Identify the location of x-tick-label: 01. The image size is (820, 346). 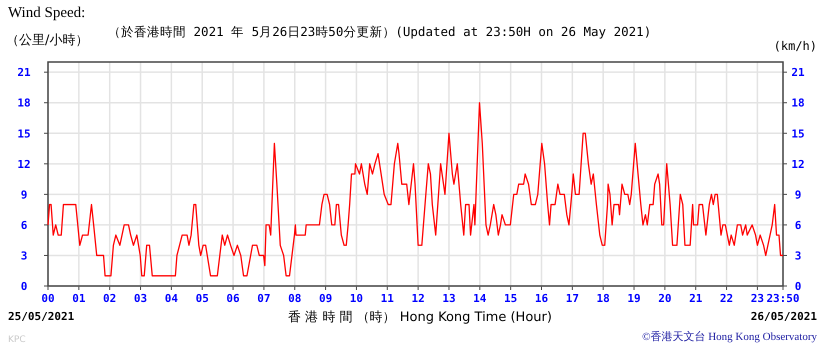
(79, 298).